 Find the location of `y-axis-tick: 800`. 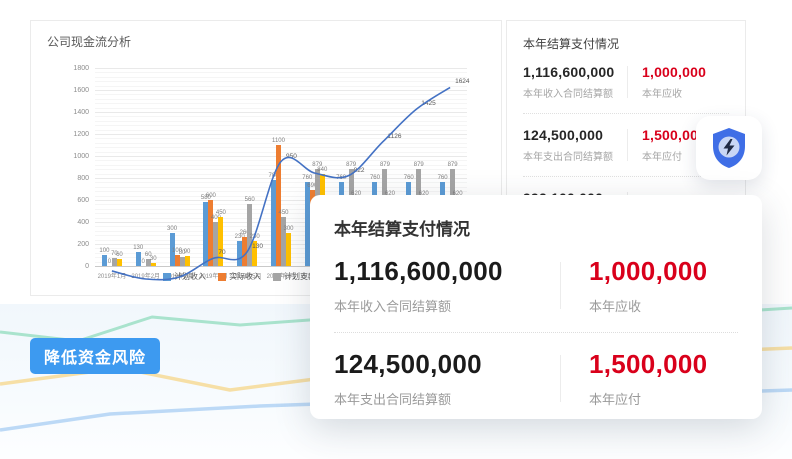

y-axis-tick: 800 is located at coordinates (83, 178).